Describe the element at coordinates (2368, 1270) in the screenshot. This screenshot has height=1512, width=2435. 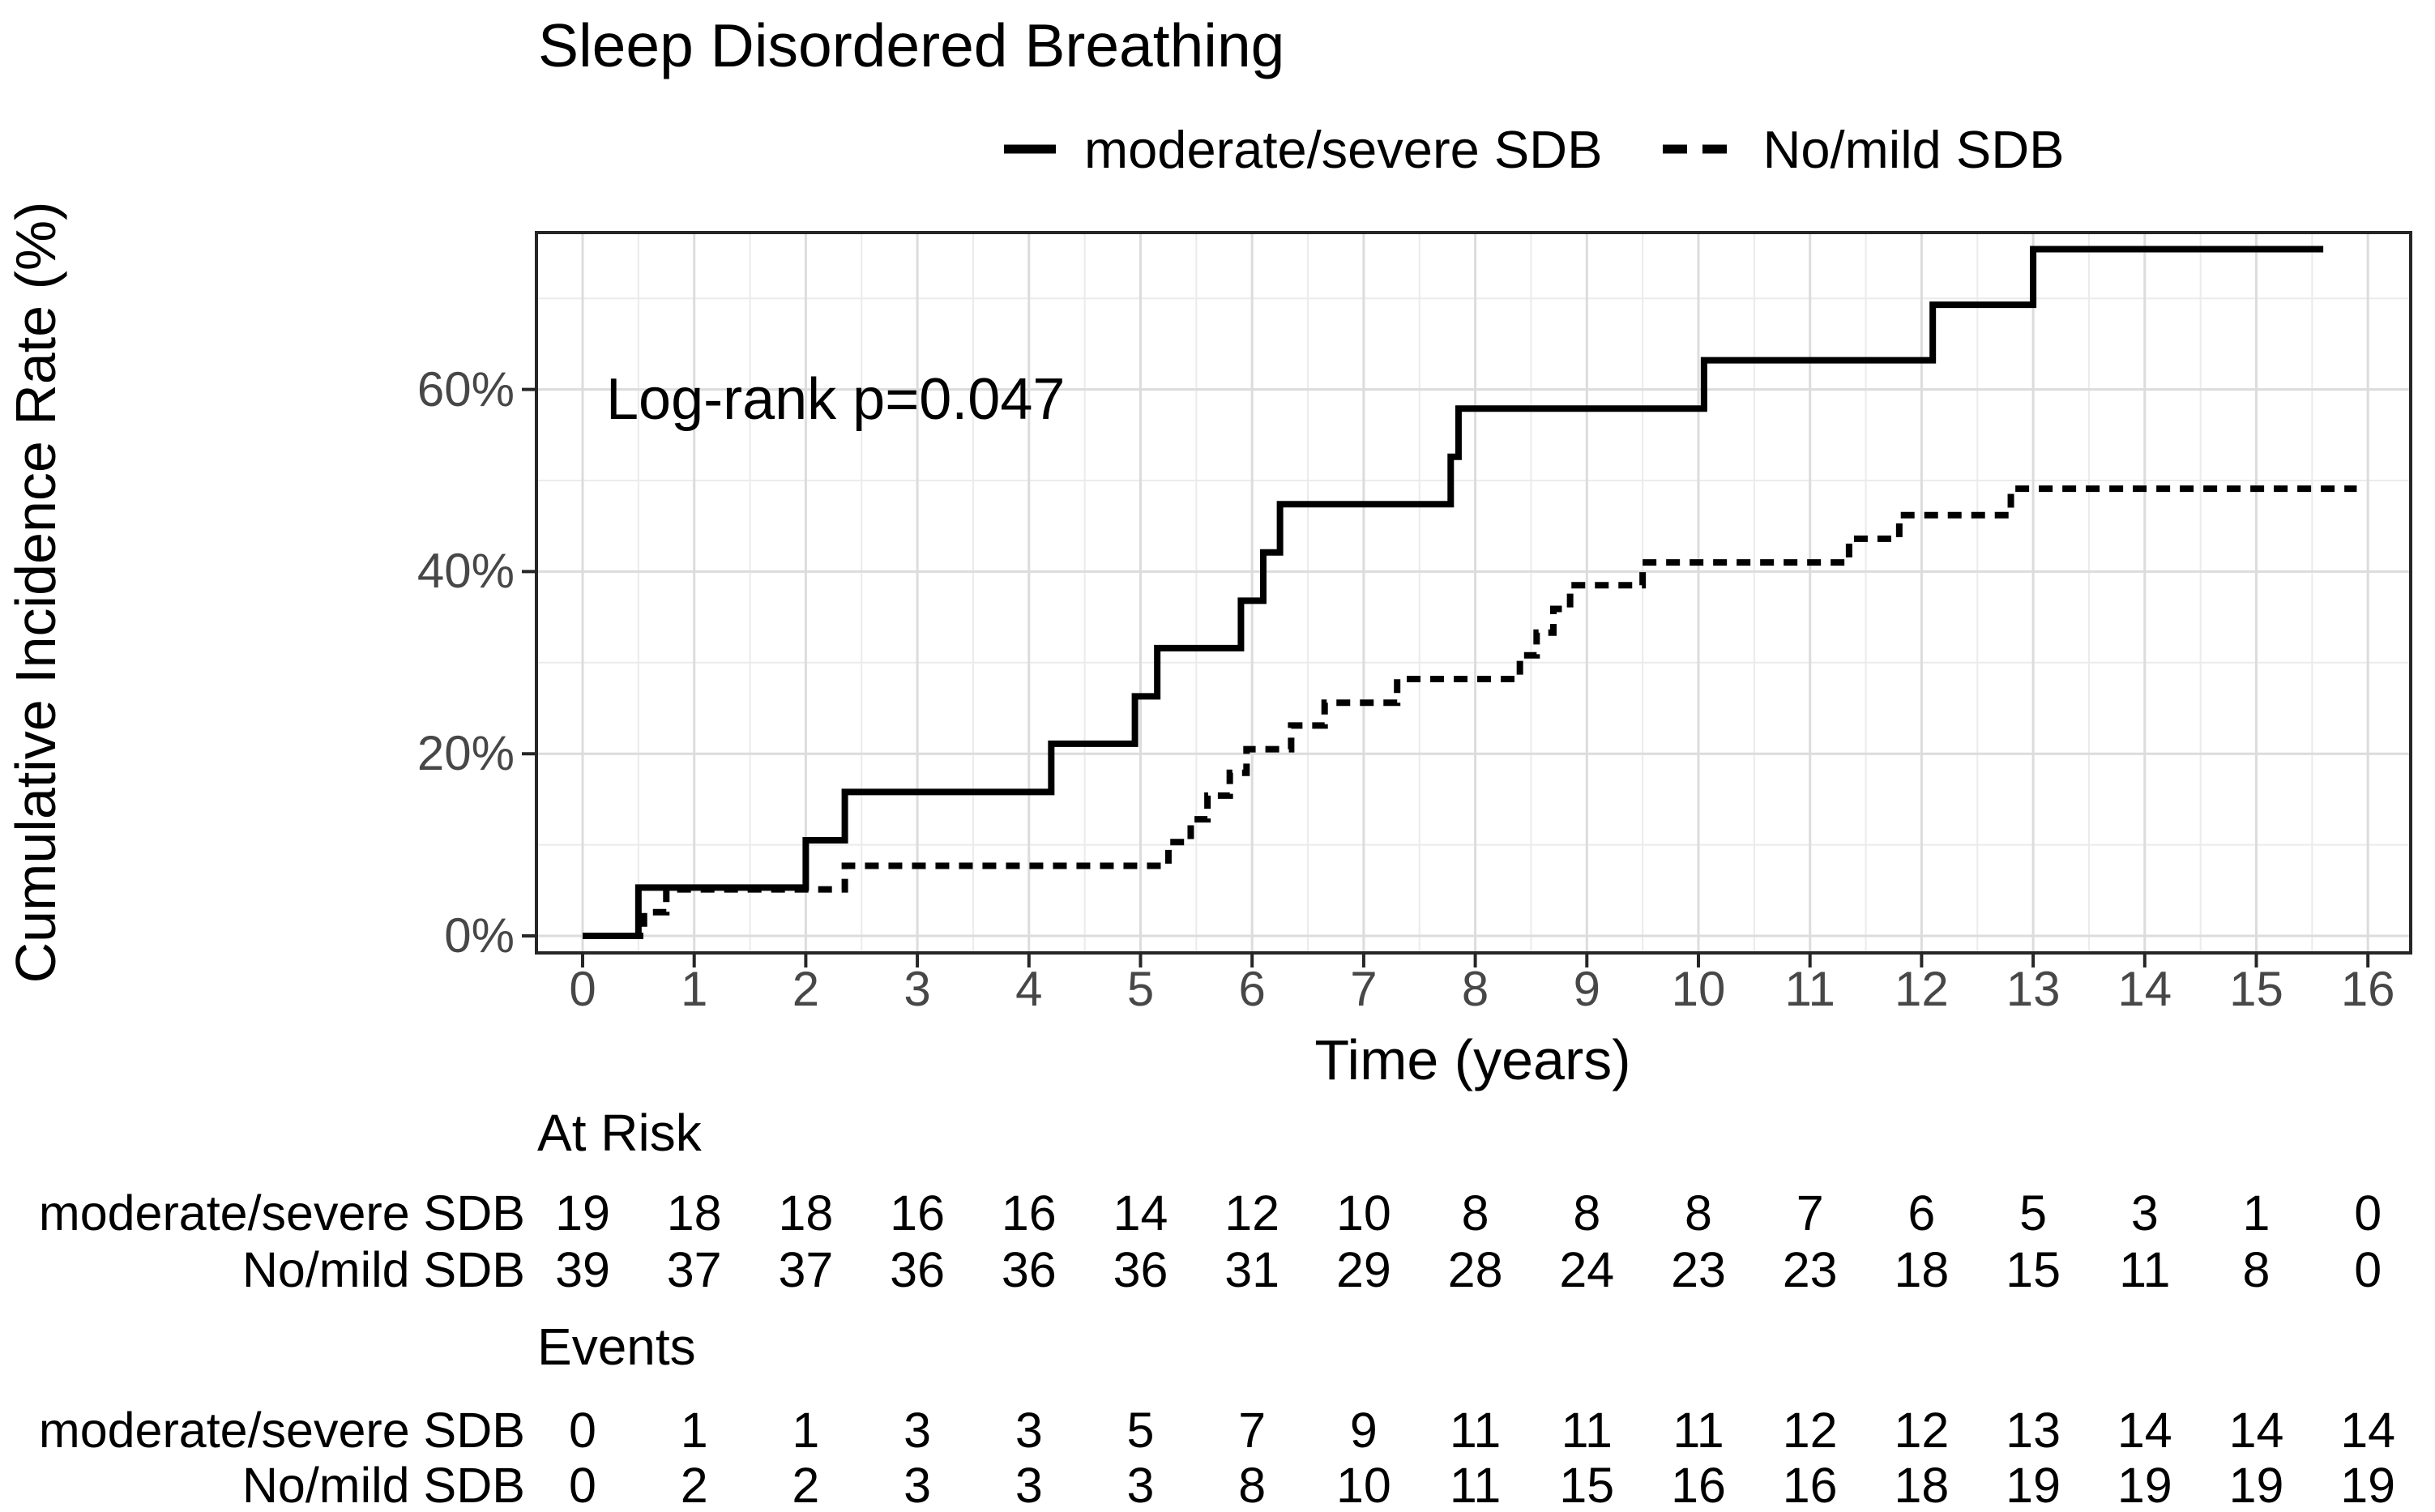
I see `at-risk-no-mild-value-t16: 0` at that location.